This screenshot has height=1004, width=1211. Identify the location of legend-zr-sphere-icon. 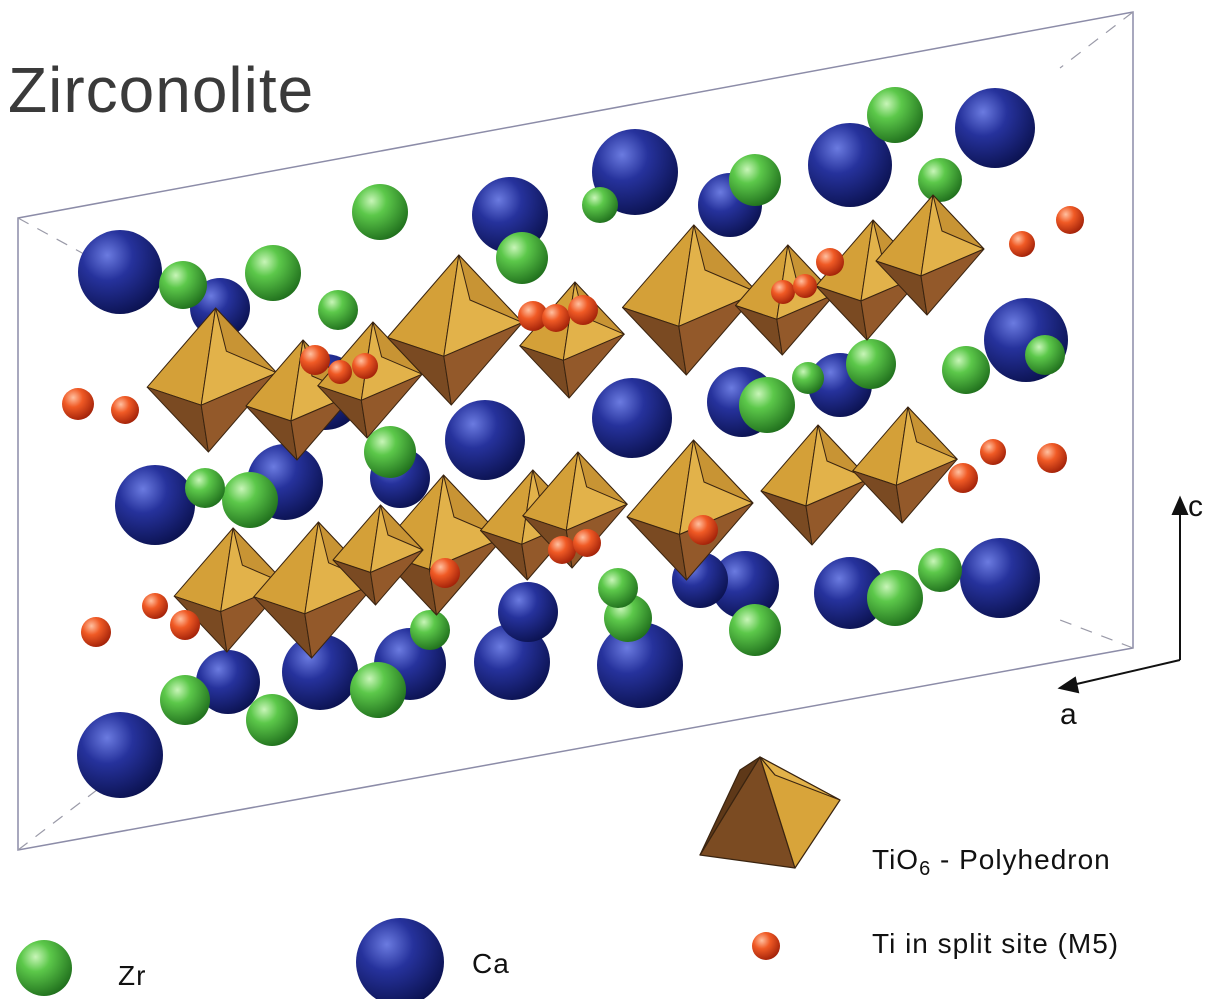
(44, 968).